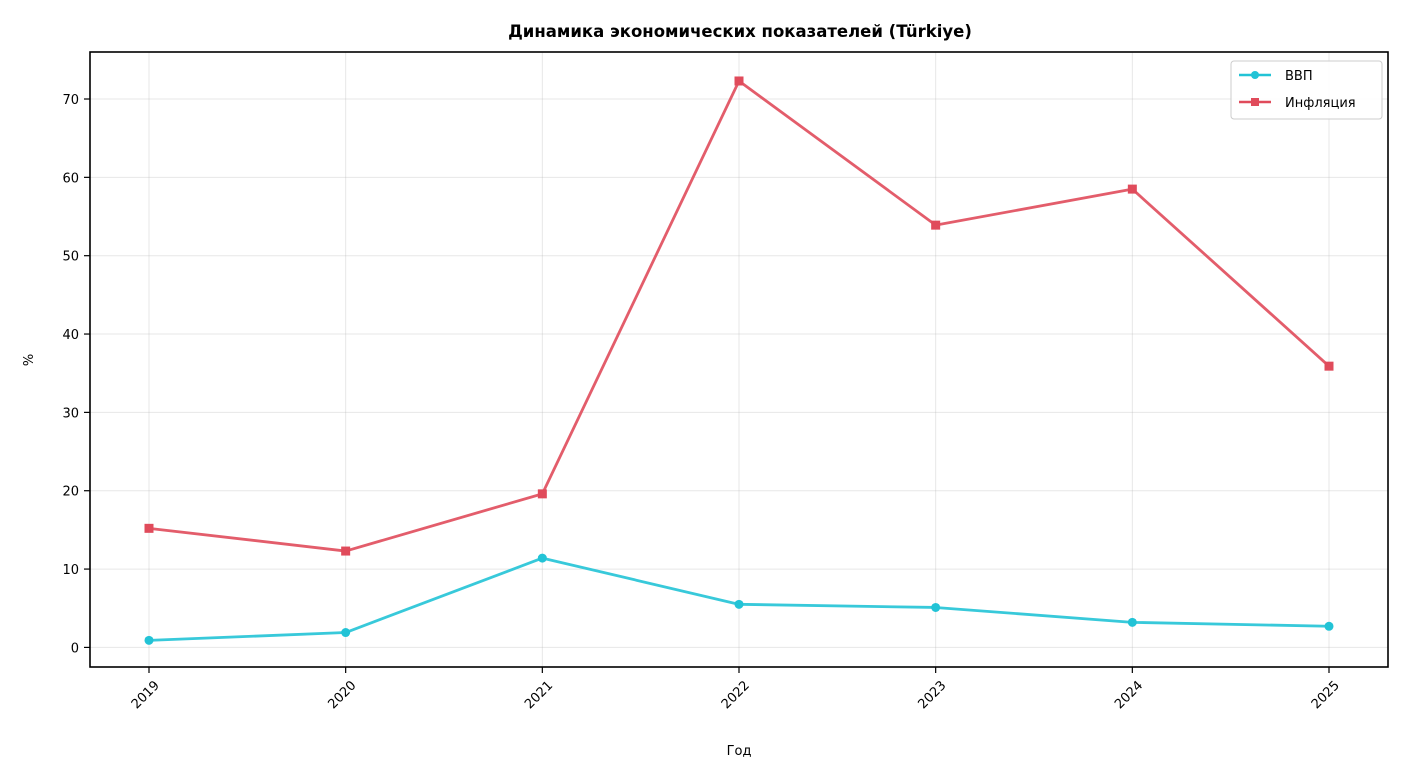 The width and height of the screenshot is (1409, 779). Describe the element at coordinates (1299, 76) in the screenshot. I see `legend-label-gdp: ВВП` at that location.